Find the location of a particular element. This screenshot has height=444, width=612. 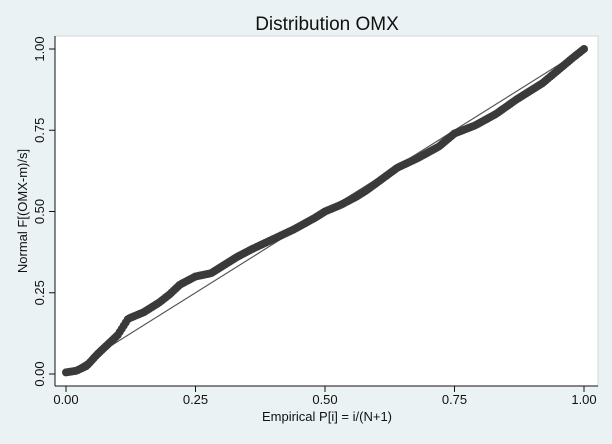

y-ticks: 0.00 0.25 0.50 0.75 1.00 is located at coordinates (43, 211).